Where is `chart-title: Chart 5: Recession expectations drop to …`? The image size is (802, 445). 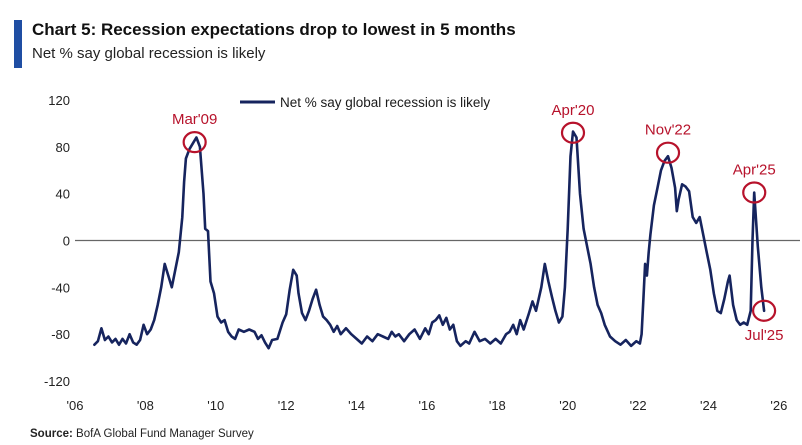
chart-title: Chart 5: Recession expectations drop to … is located at coordinates (274, 29).